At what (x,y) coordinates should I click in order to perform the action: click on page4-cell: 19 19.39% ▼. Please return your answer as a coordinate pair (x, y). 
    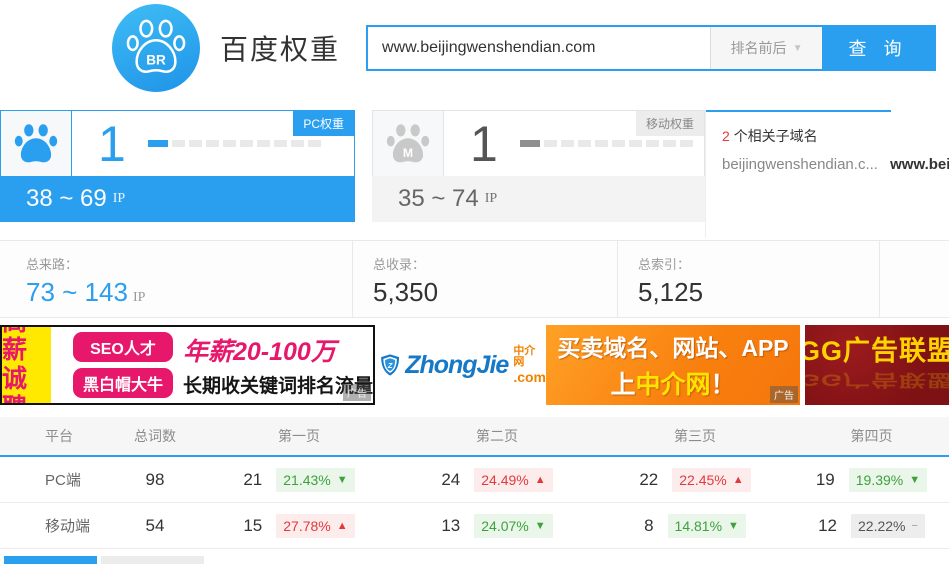
    Looking at the image, I should click on (871, 479).